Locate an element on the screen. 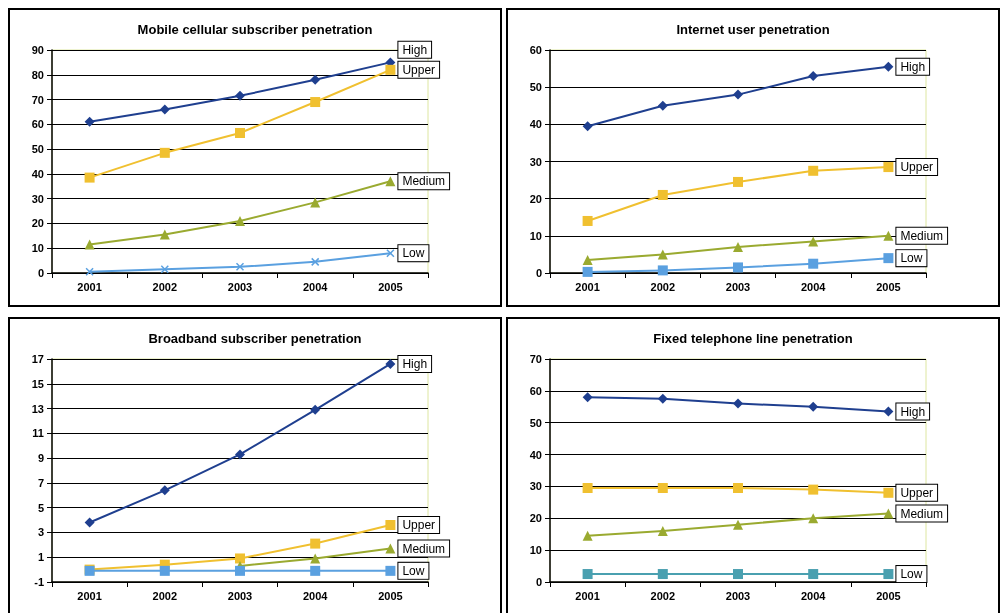  y-tick-label: 3 is located at coordinates (40, 532).